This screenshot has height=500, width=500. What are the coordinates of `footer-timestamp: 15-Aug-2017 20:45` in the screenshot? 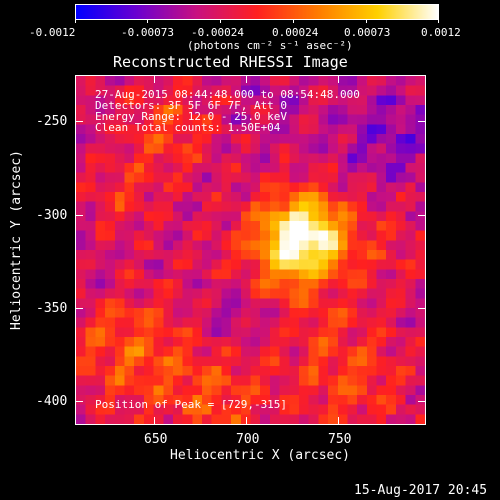 It's located at (421, 490).